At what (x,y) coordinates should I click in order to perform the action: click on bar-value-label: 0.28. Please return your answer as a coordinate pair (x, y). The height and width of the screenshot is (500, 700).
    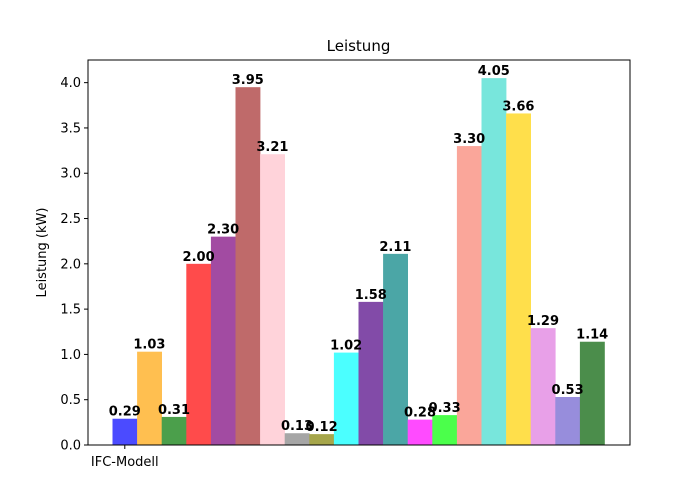
    Looking at the image, I should click on (420, 413).